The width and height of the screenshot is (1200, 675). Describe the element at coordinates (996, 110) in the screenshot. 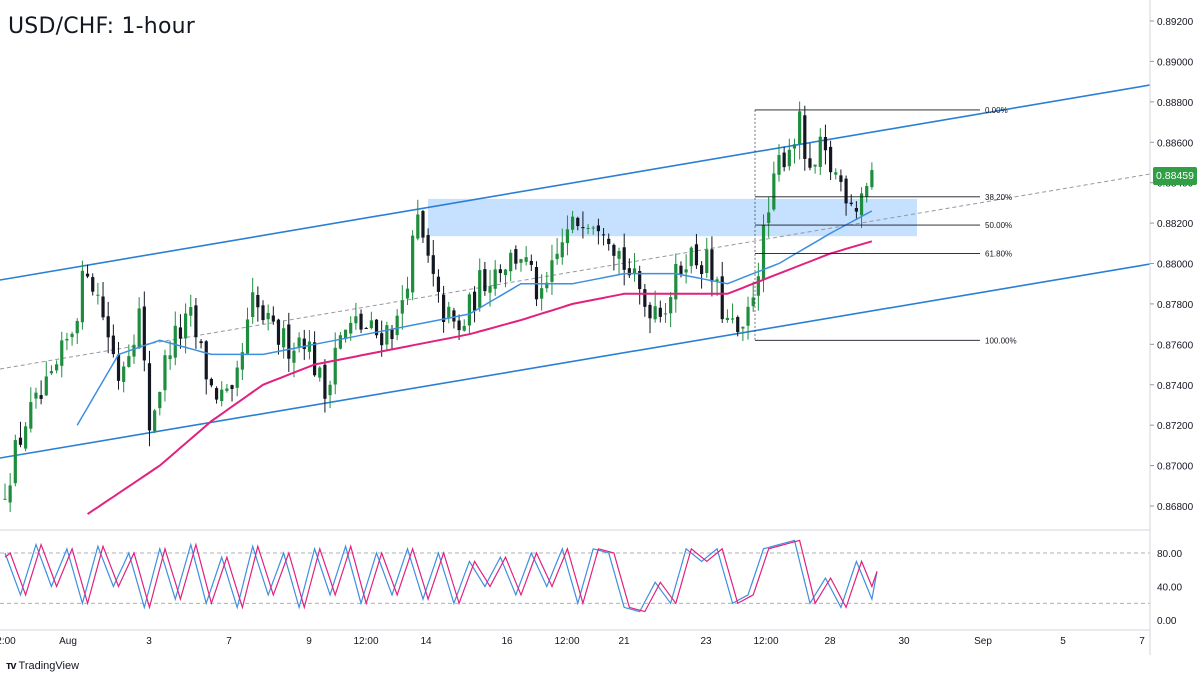

I see `fib-level-label: 0.00%` at that location.